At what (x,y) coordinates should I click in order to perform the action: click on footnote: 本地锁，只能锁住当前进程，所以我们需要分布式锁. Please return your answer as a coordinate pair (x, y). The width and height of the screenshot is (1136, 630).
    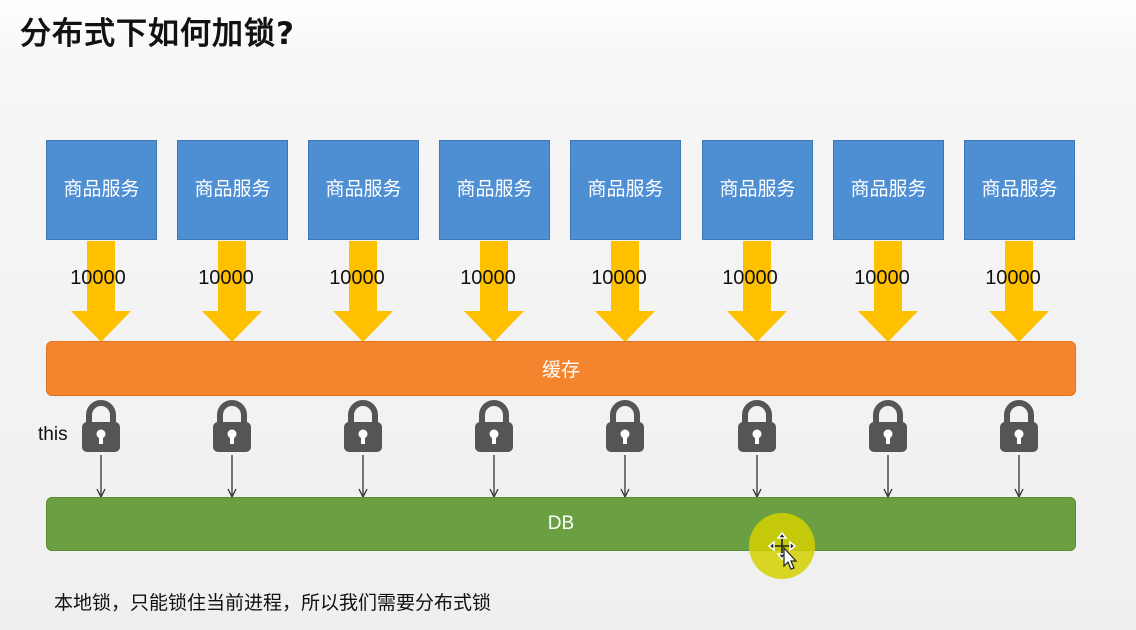
    Looking at the image, I should click on (272, 601).